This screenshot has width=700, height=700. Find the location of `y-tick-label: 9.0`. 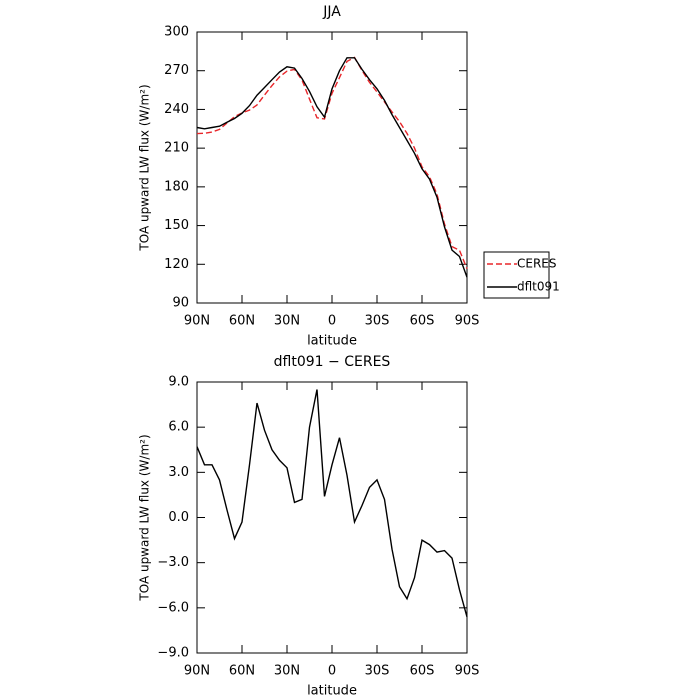

y-tick-label: 9.0 is located at coordinates (178, 382).